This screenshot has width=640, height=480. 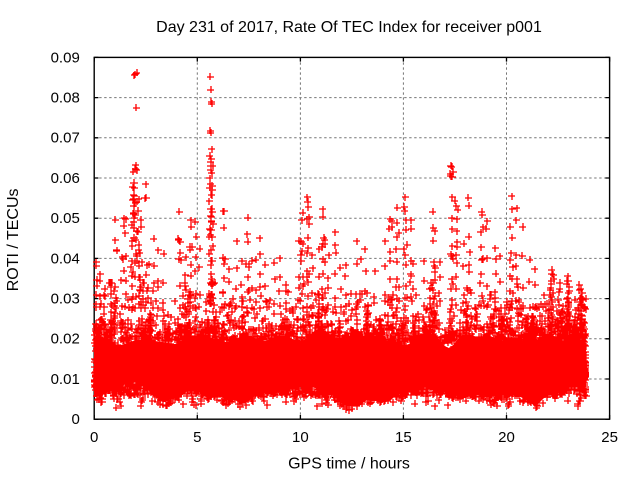 I want to click on svg-text: 0.01, so click(x=65, y=379).